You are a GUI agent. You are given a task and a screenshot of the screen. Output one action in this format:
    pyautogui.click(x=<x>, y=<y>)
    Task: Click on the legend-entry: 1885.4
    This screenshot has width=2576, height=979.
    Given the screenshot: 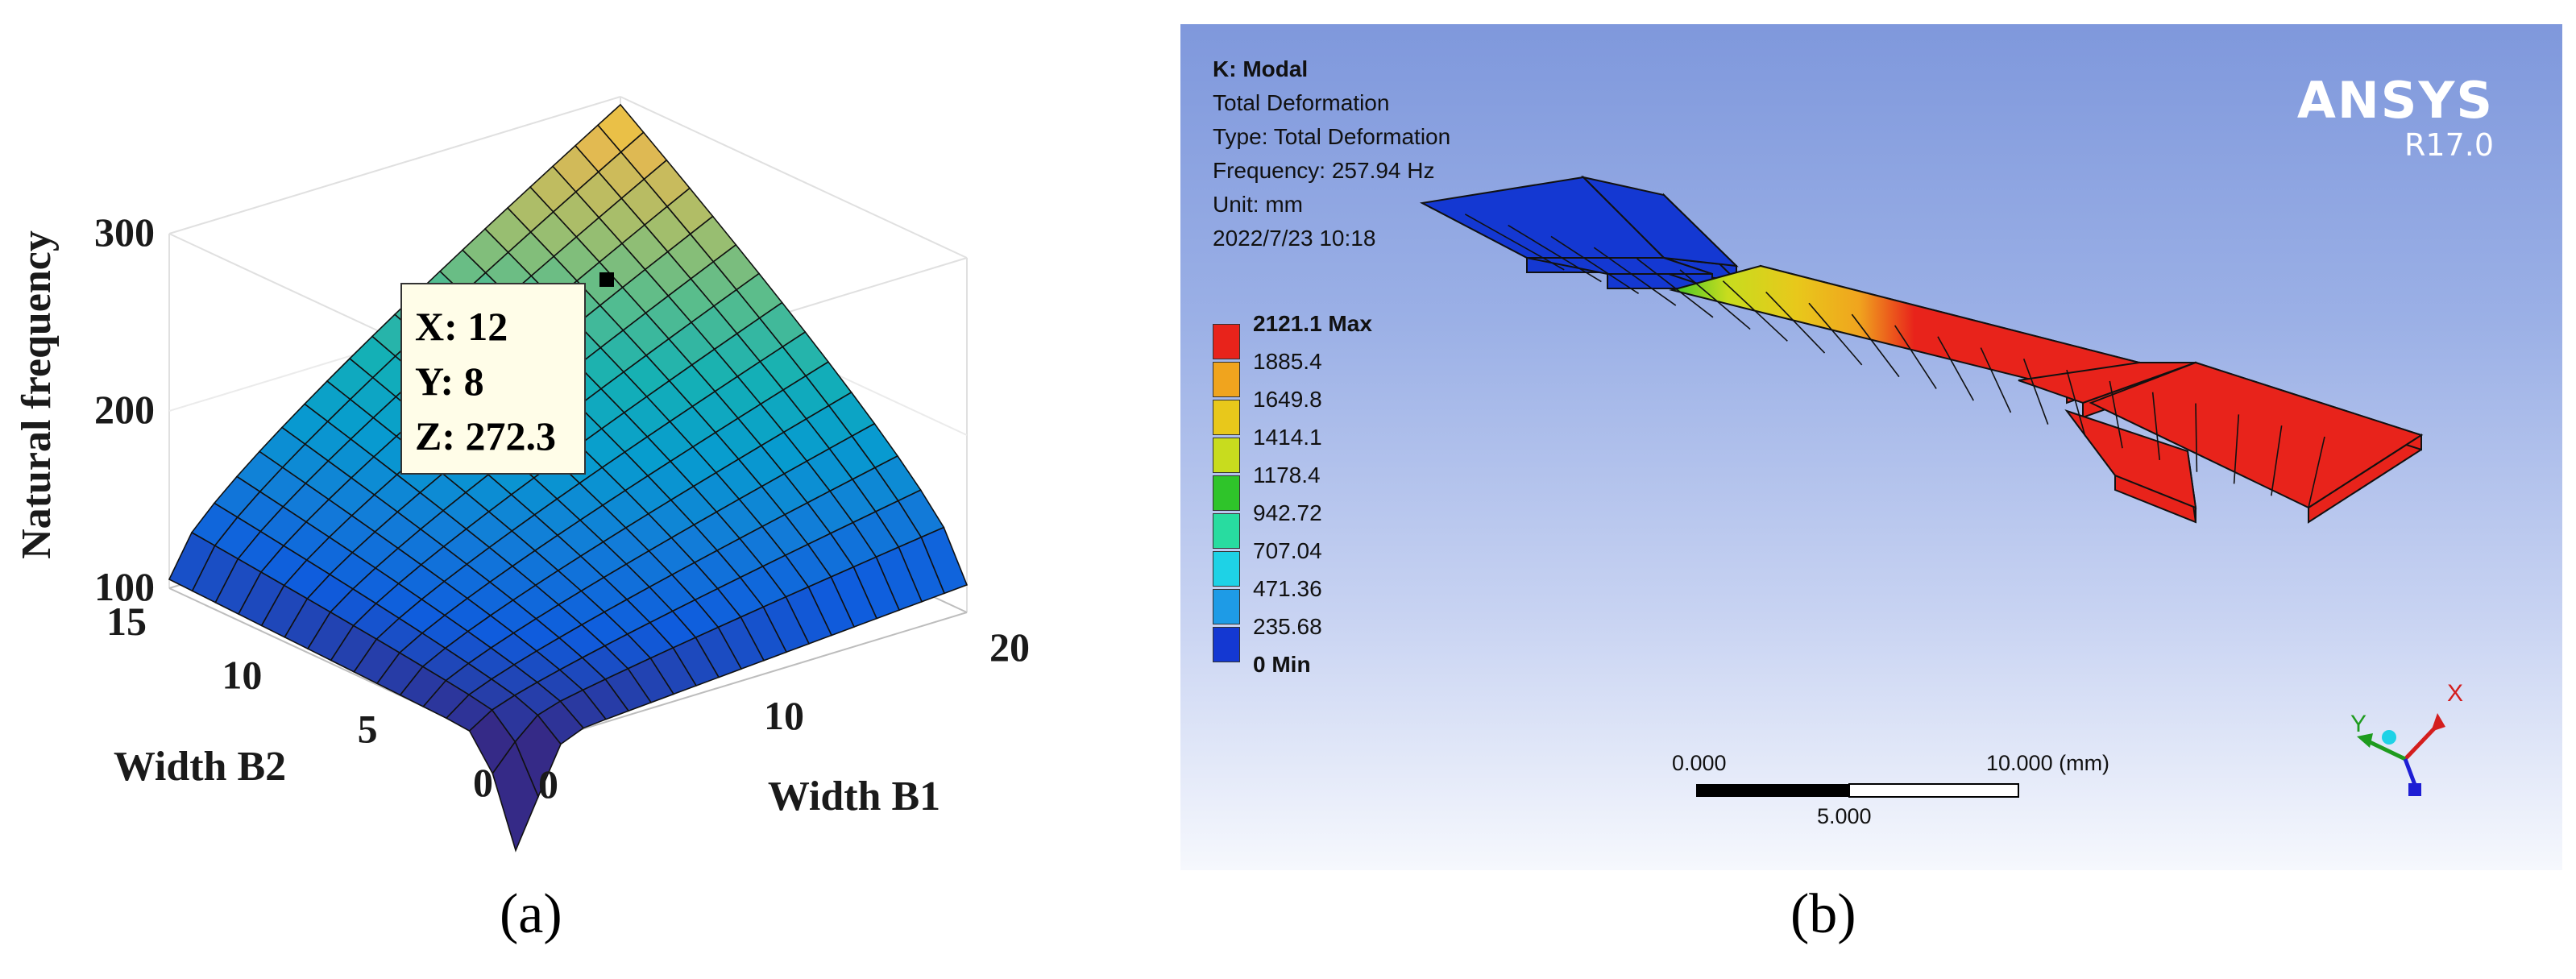 What is the action you would take?
    pyautogui.click(x=1317, y=373)
    